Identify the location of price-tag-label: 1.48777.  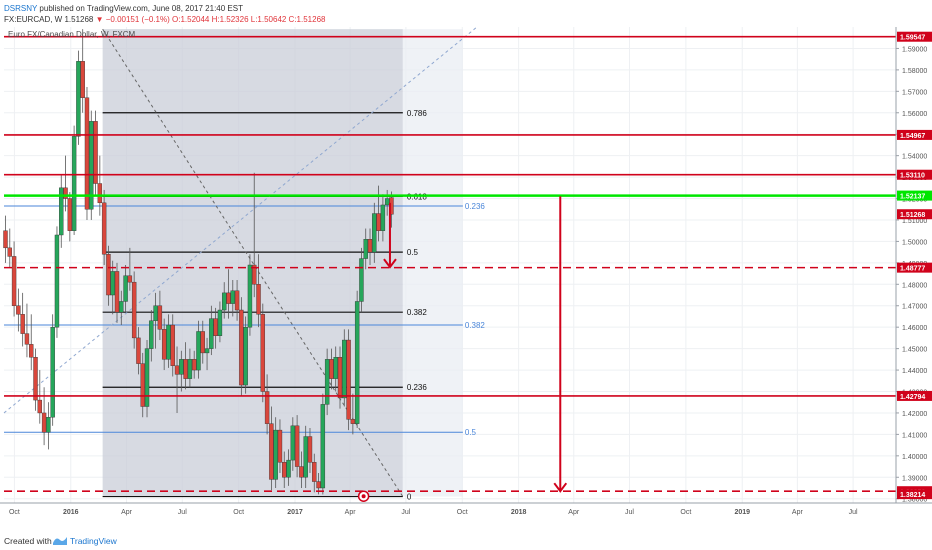
(912, 269).